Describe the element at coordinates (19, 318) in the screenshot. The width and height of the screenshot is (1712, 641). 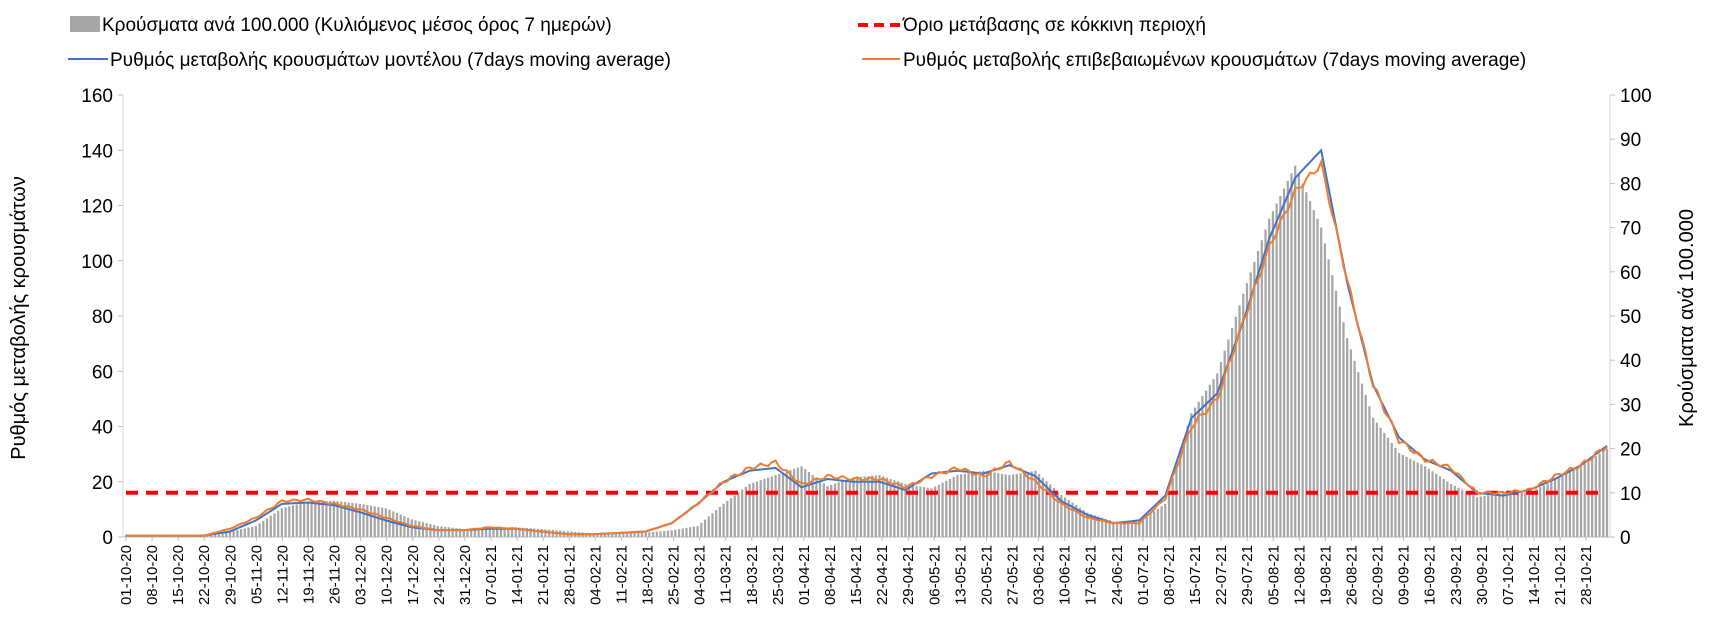
I see `left-axis-title: Ρυθμός μεταβολής κρουσμάτων` at that location.